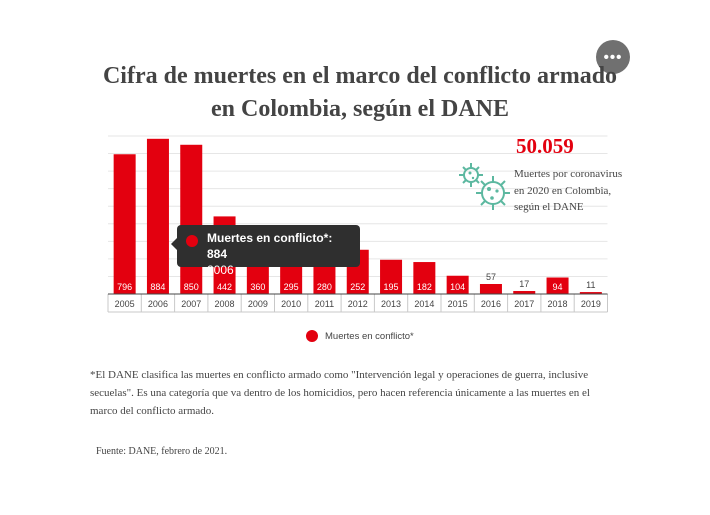  Describe the element at coordinates (324, 304) in the screenshot. I see `x-tick-label: 2011` at that location.